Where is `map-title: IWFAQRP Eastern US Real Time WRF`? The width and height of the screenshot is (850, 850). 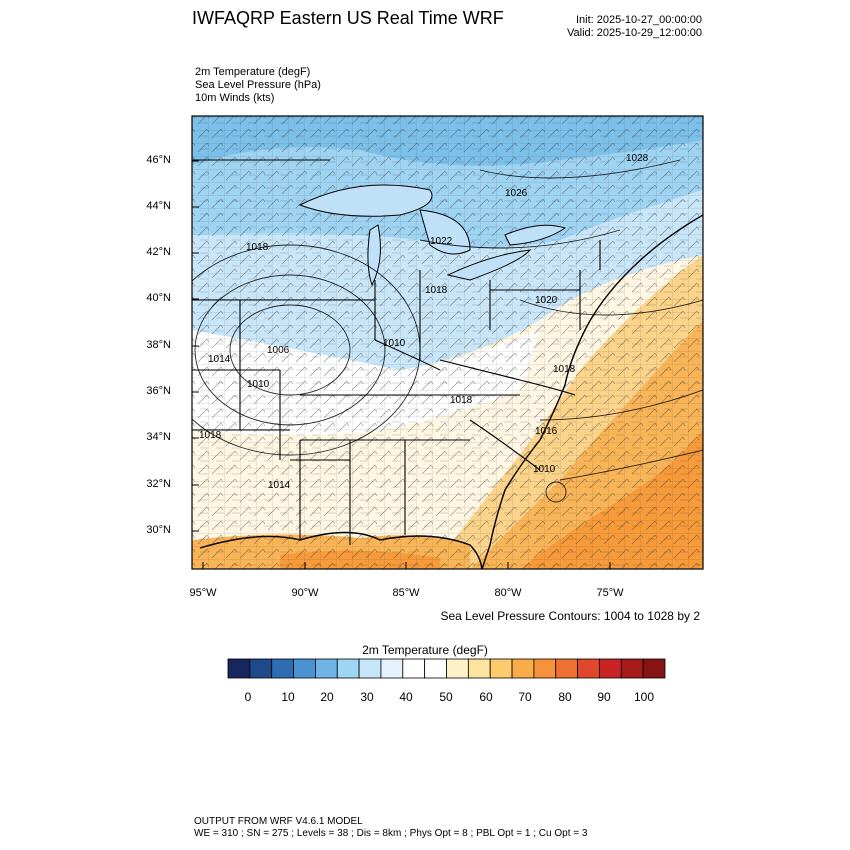
map-title: IWFAQRP Eastern US Real Time WRF is located at coordinates (348, 18).